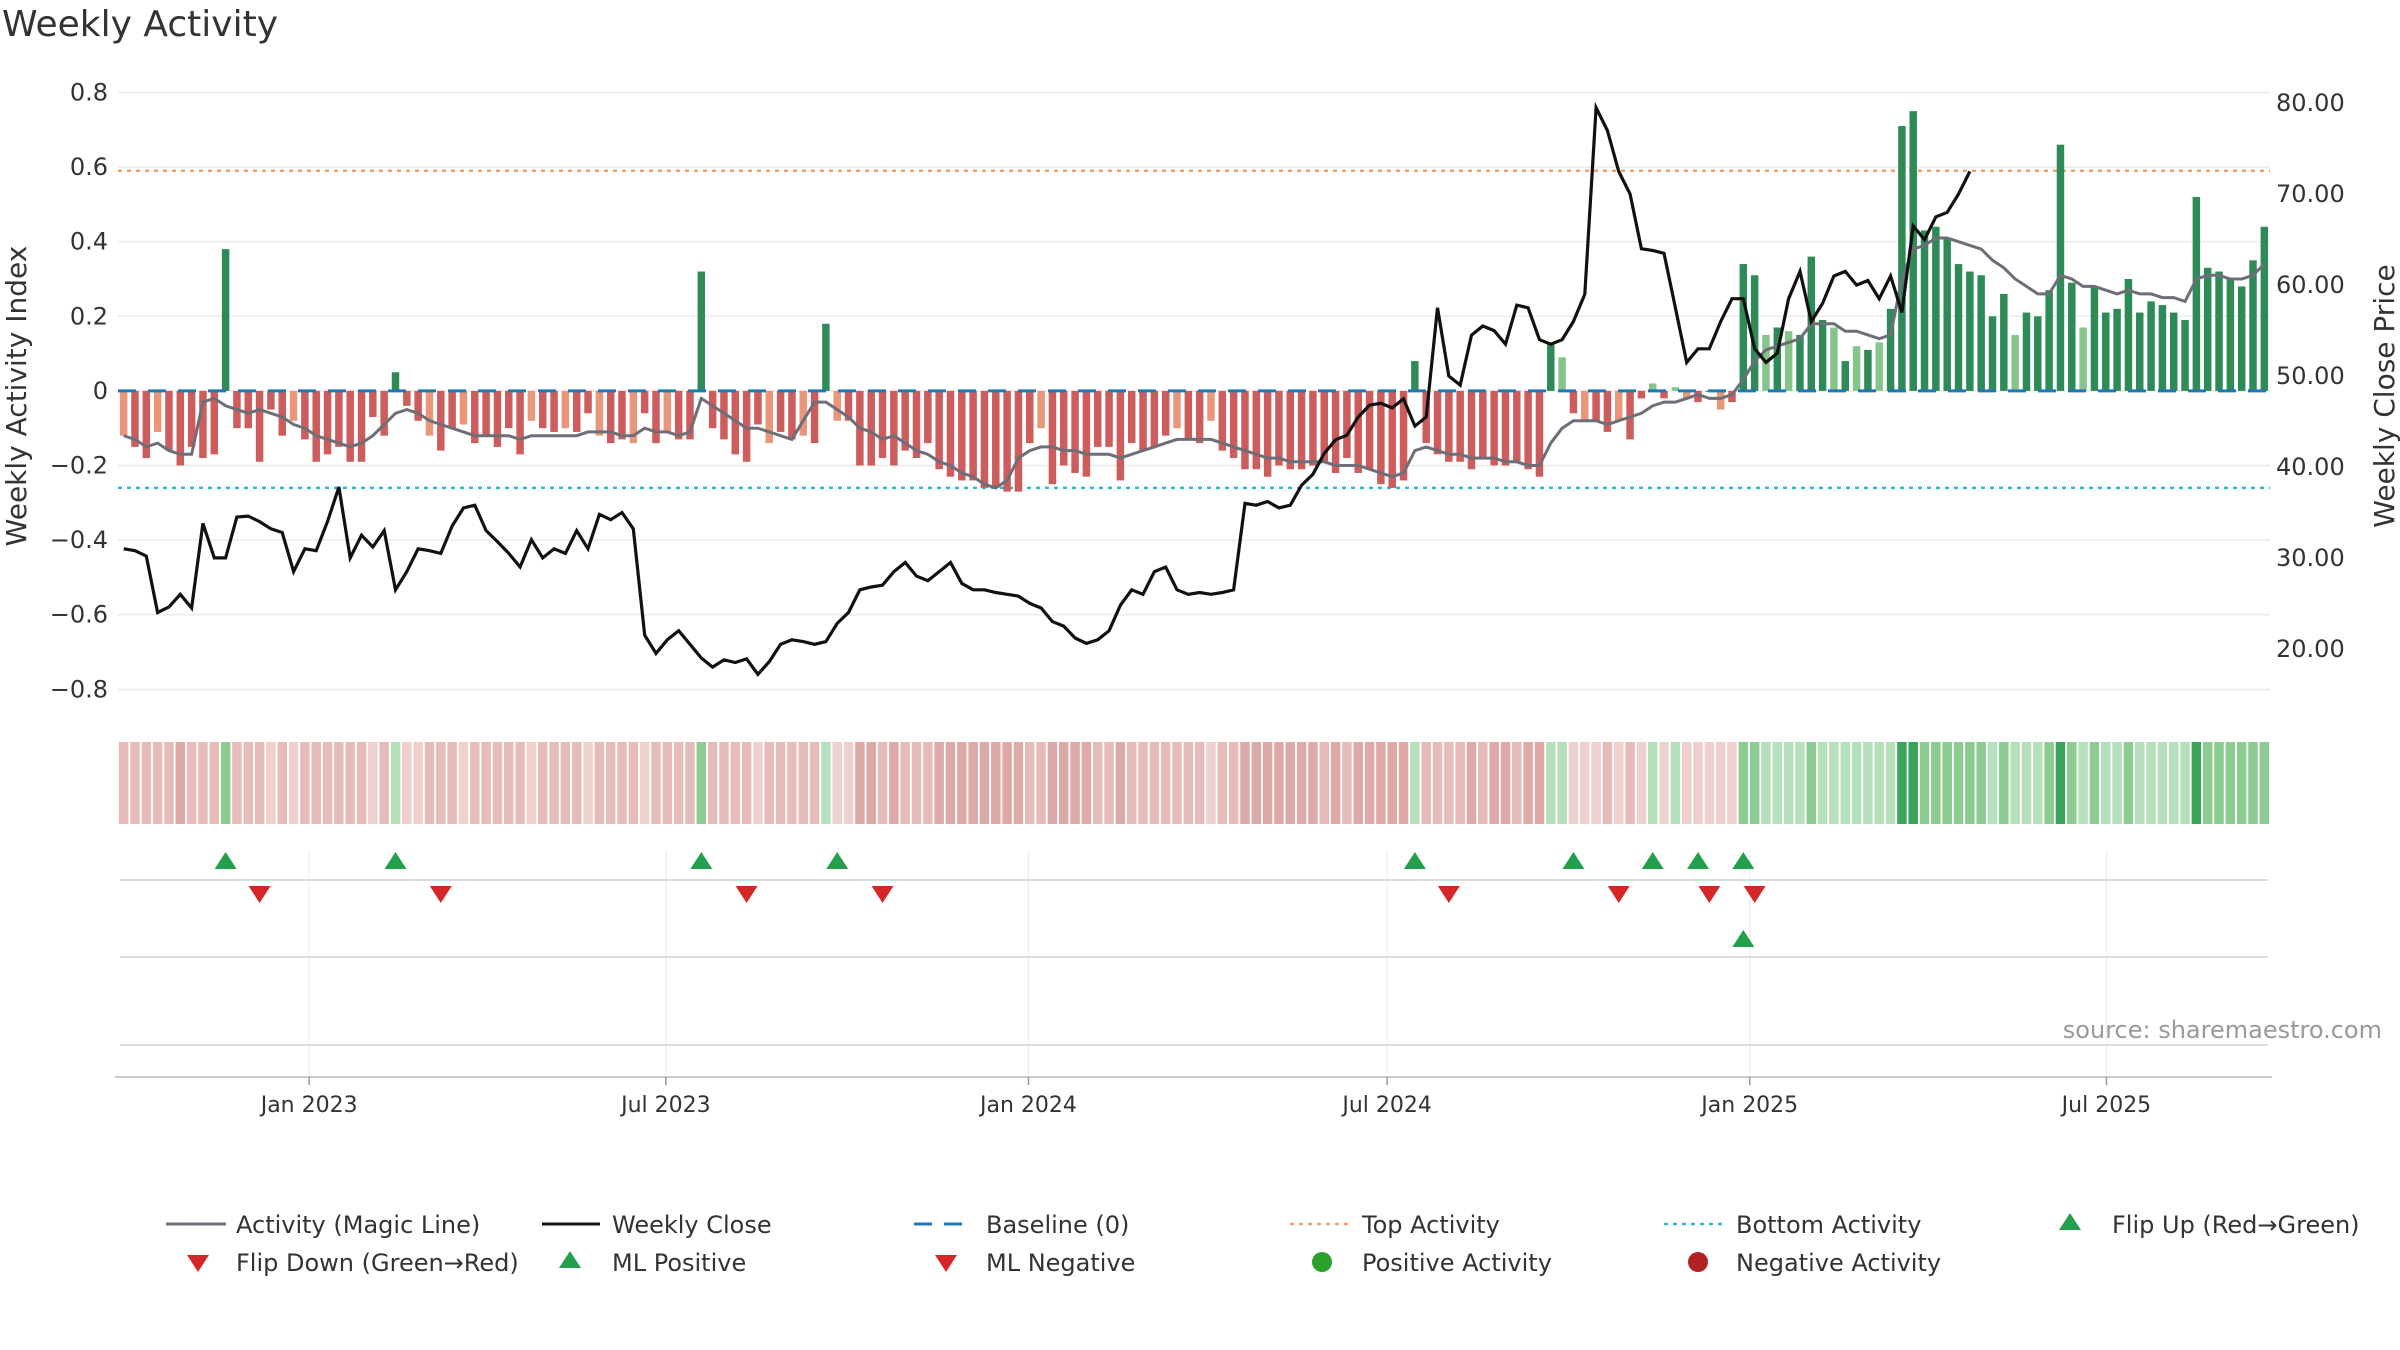  What do you see at coordinates (1027, 1105) in the screenshot?
I see `x-tick-label: Jan 2024` at bounding box center [1027, 1105].